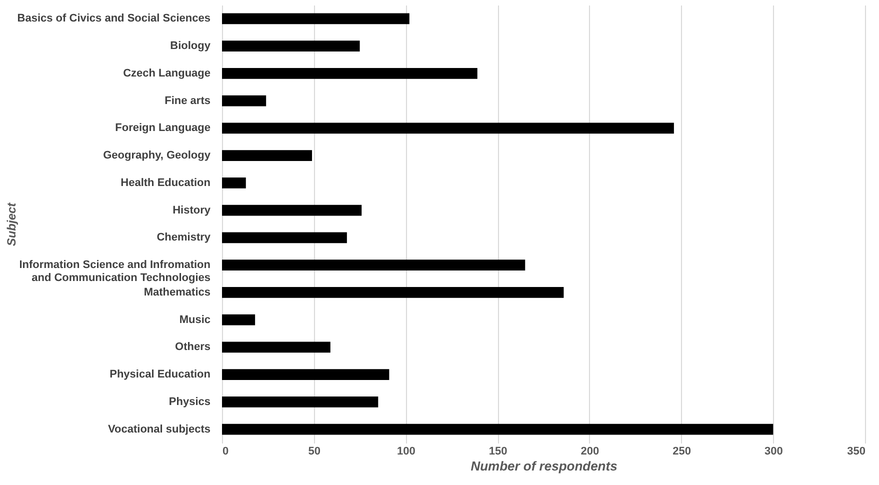 The image size is (879, 485). What do you see at coordinates (157, 156) in the screenshot?
I see `y-tick-label: Geography, Geology` at bounding box center [157, 156].